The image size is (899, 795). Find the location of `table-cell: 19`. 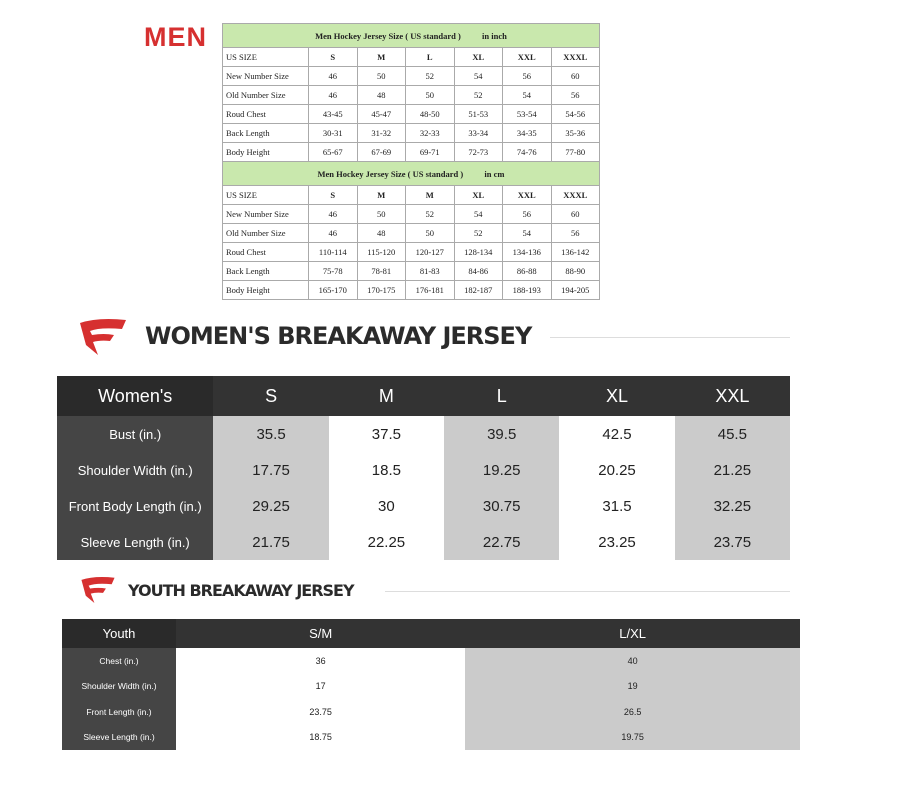

table-cell: 19 is located at coordinates (632, 686).